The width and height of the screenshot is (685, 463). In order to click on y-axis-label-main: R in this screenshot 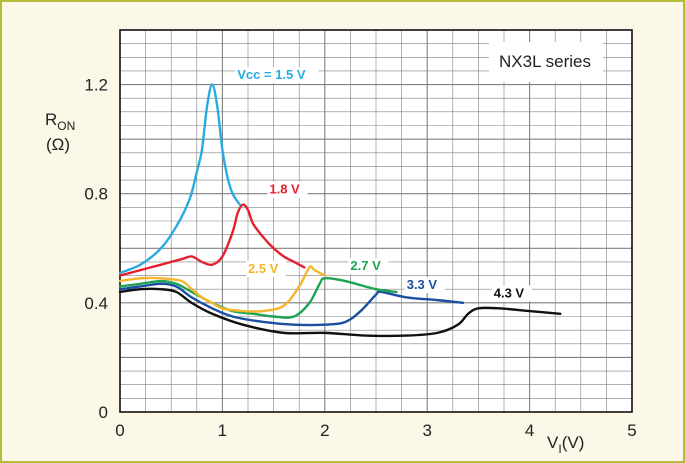, I will do `click(51, 119)`.